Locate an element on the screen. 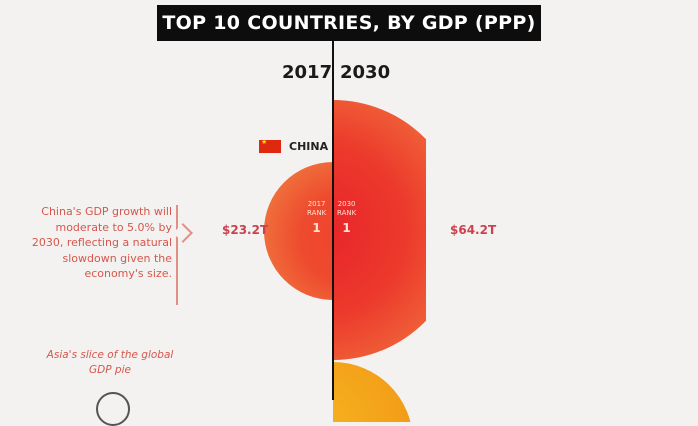  country-label: CHINA is located at coordinates (294, 145).